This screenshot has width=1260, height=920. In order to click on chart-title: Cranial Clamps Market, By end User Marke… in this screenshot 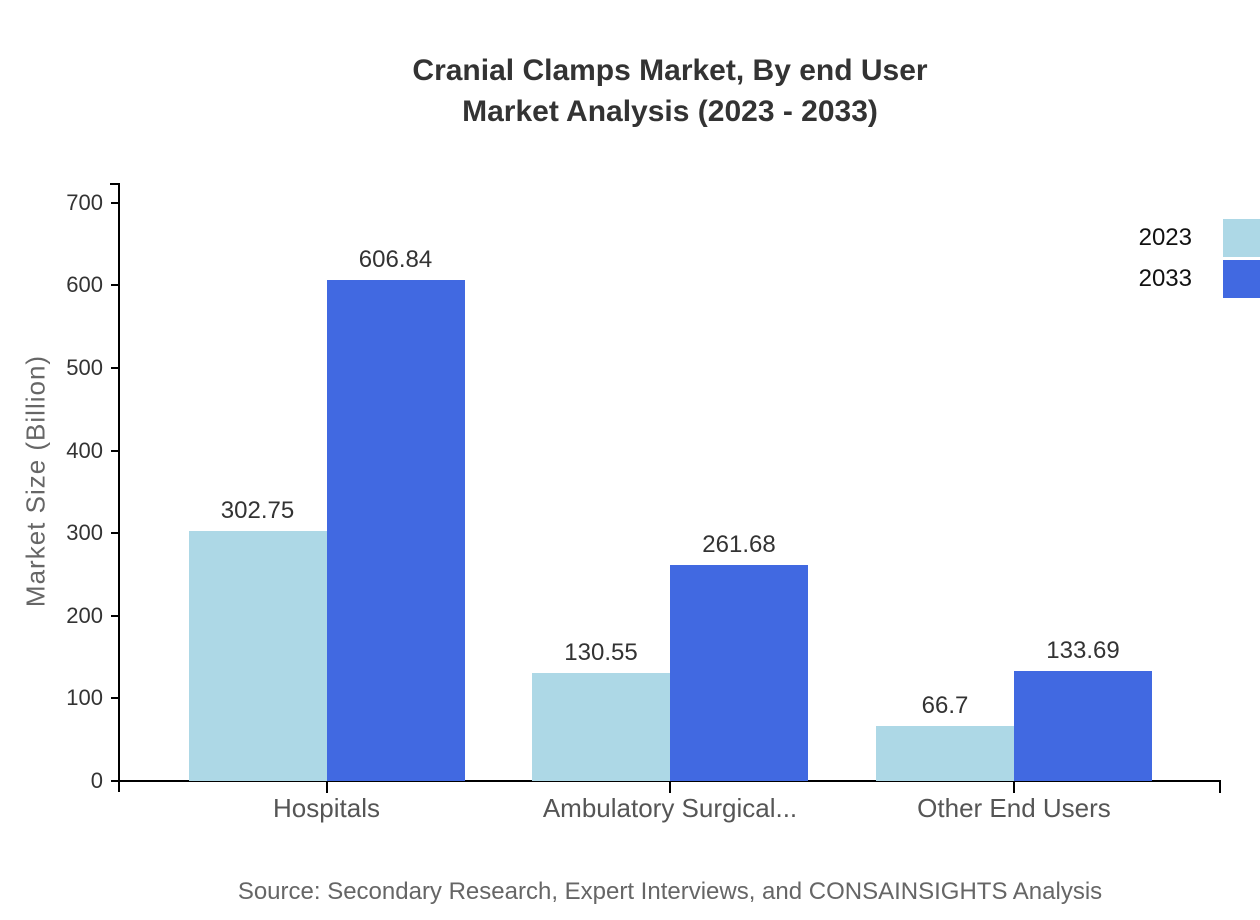, I will do `click(670, 91)`.